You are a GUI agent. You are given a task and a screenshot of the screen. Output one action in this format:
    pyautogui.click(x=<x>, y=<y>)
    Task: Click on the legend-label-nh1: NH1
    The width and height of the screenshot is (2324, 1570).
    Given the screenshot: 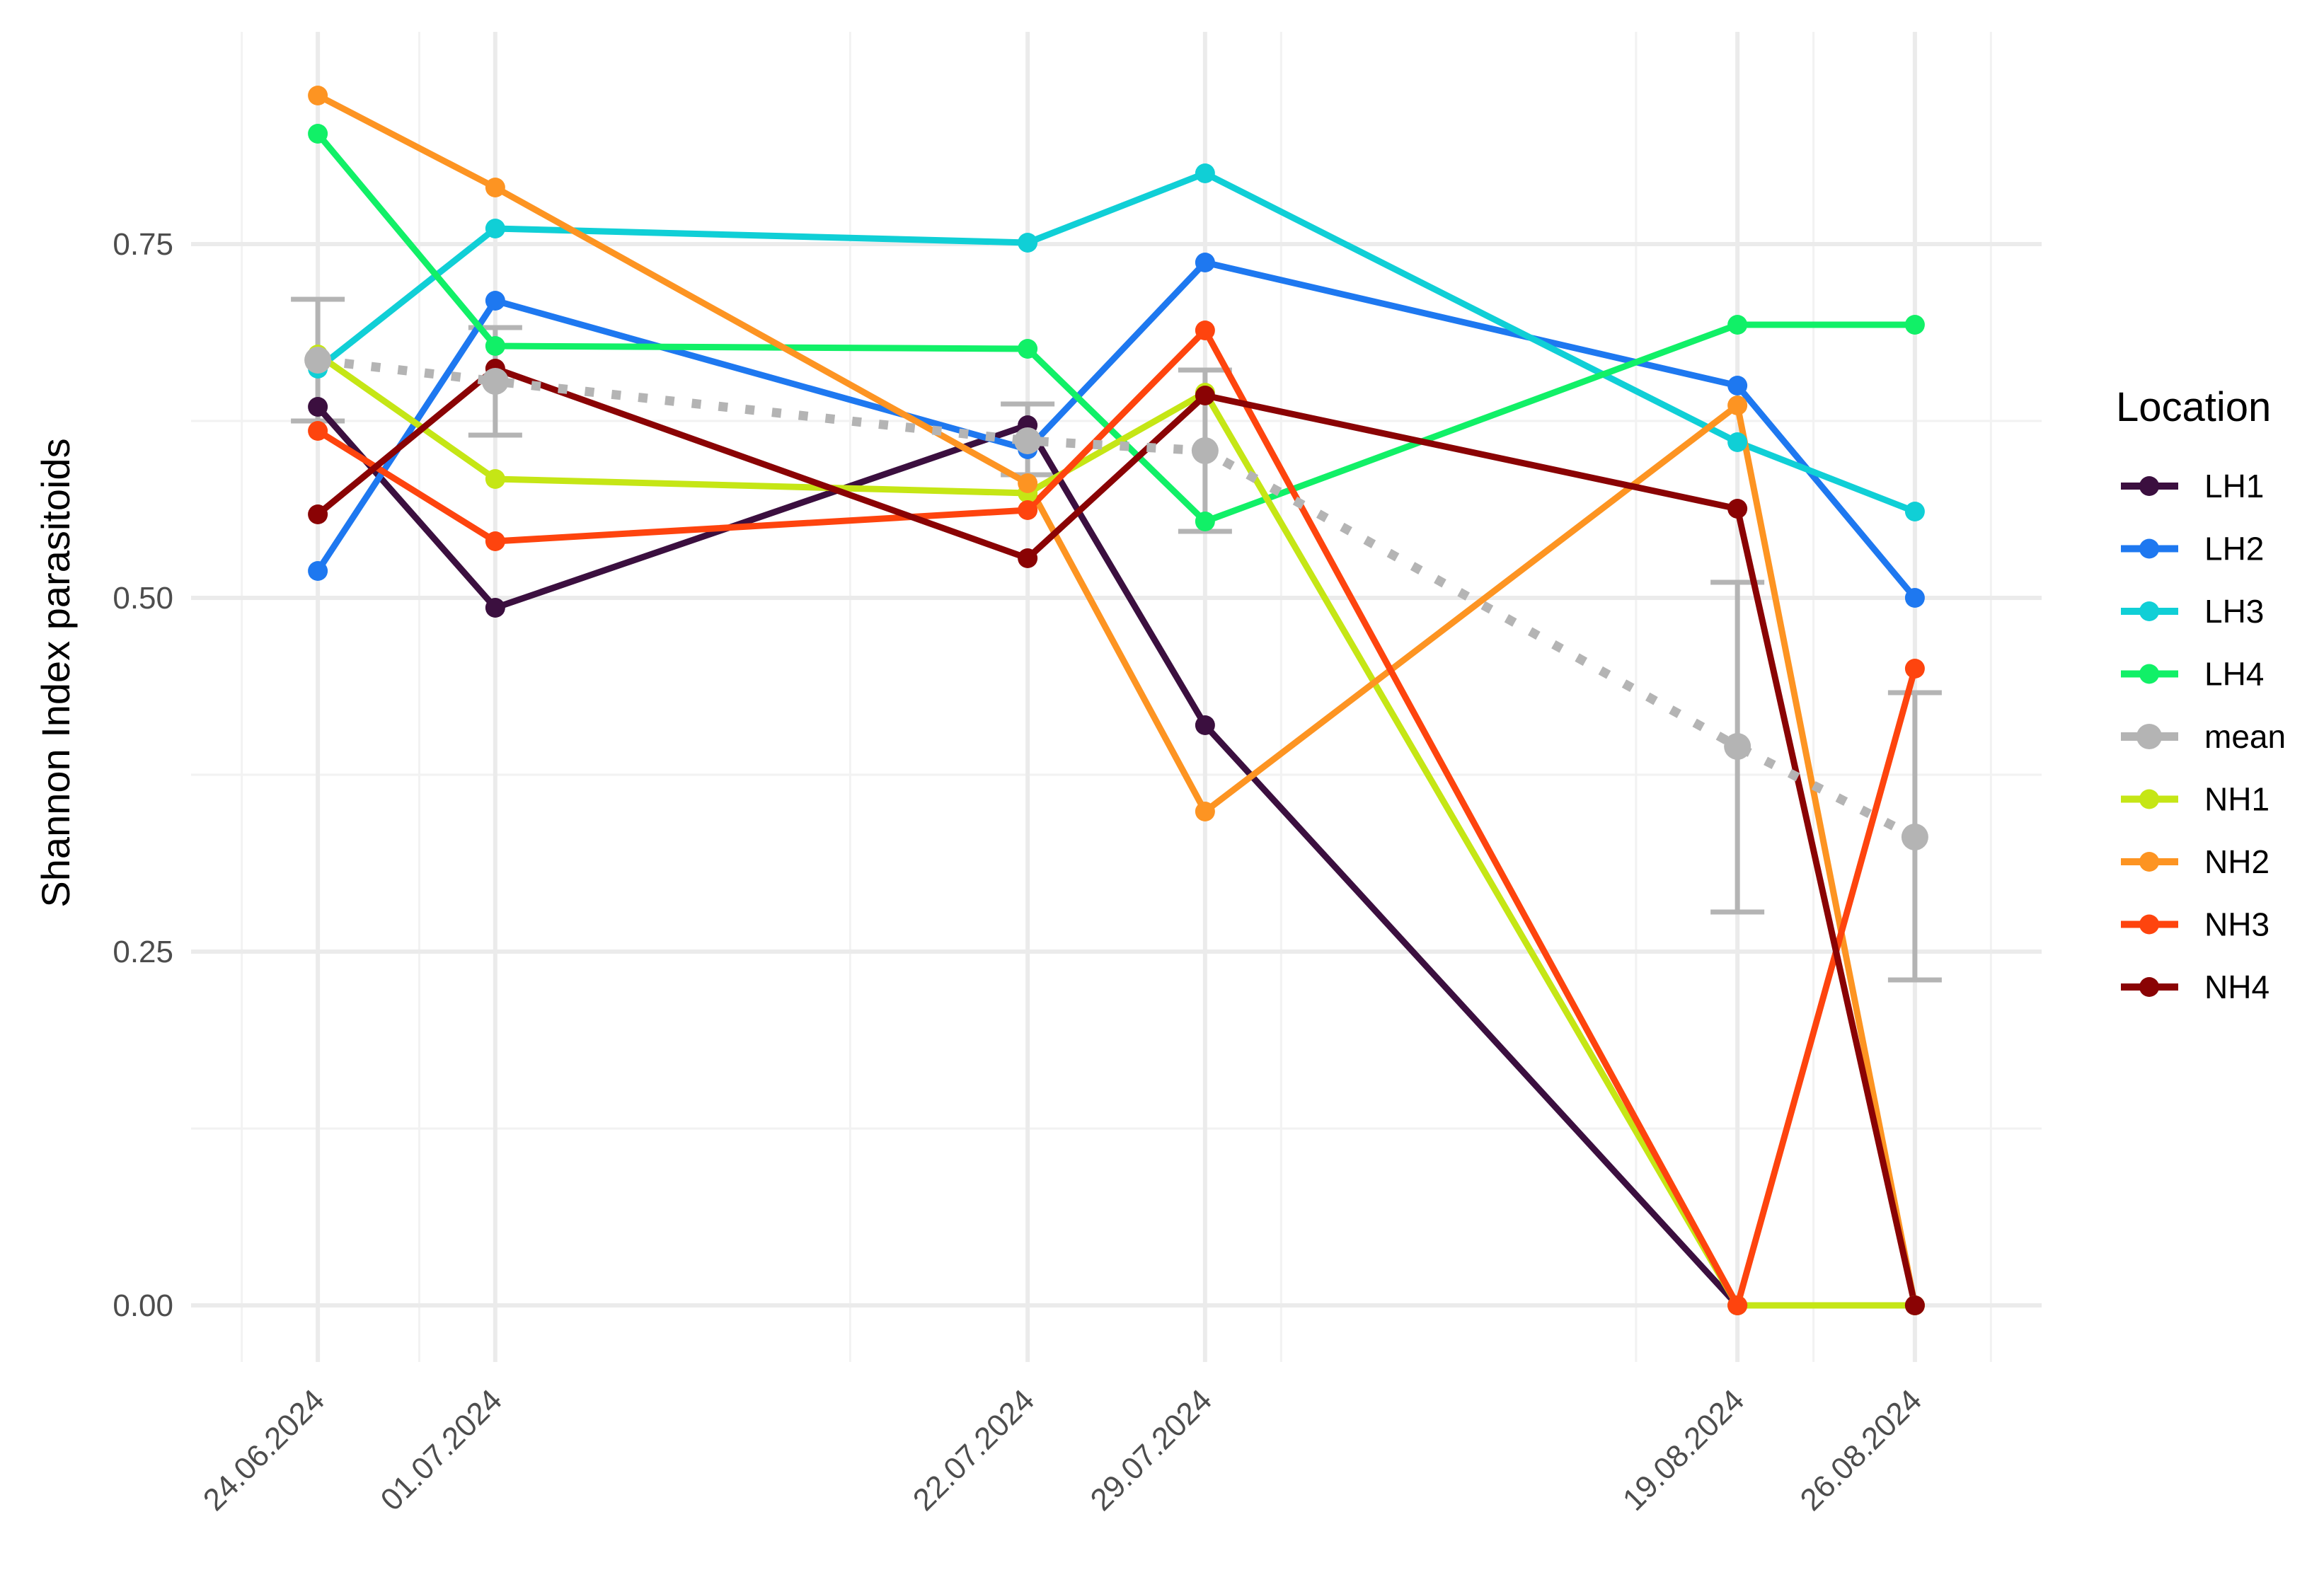 What is the action you would take?
    pyautogui.click(x=2237, y=799)
    